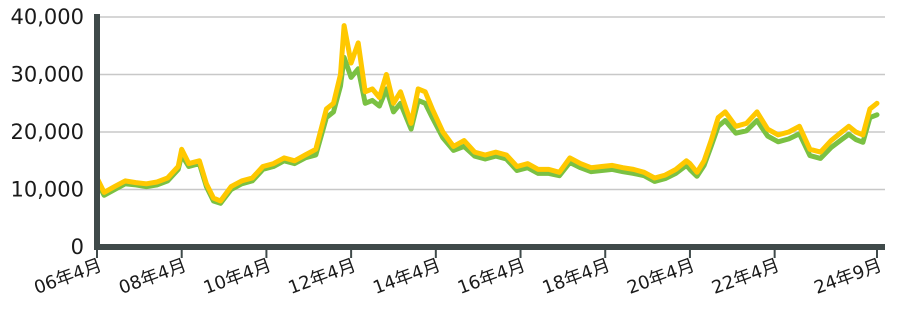  Describe the element at coordinates (237, 277) in the screenshot. I see `x-tick-label: 10年4月` at that location.